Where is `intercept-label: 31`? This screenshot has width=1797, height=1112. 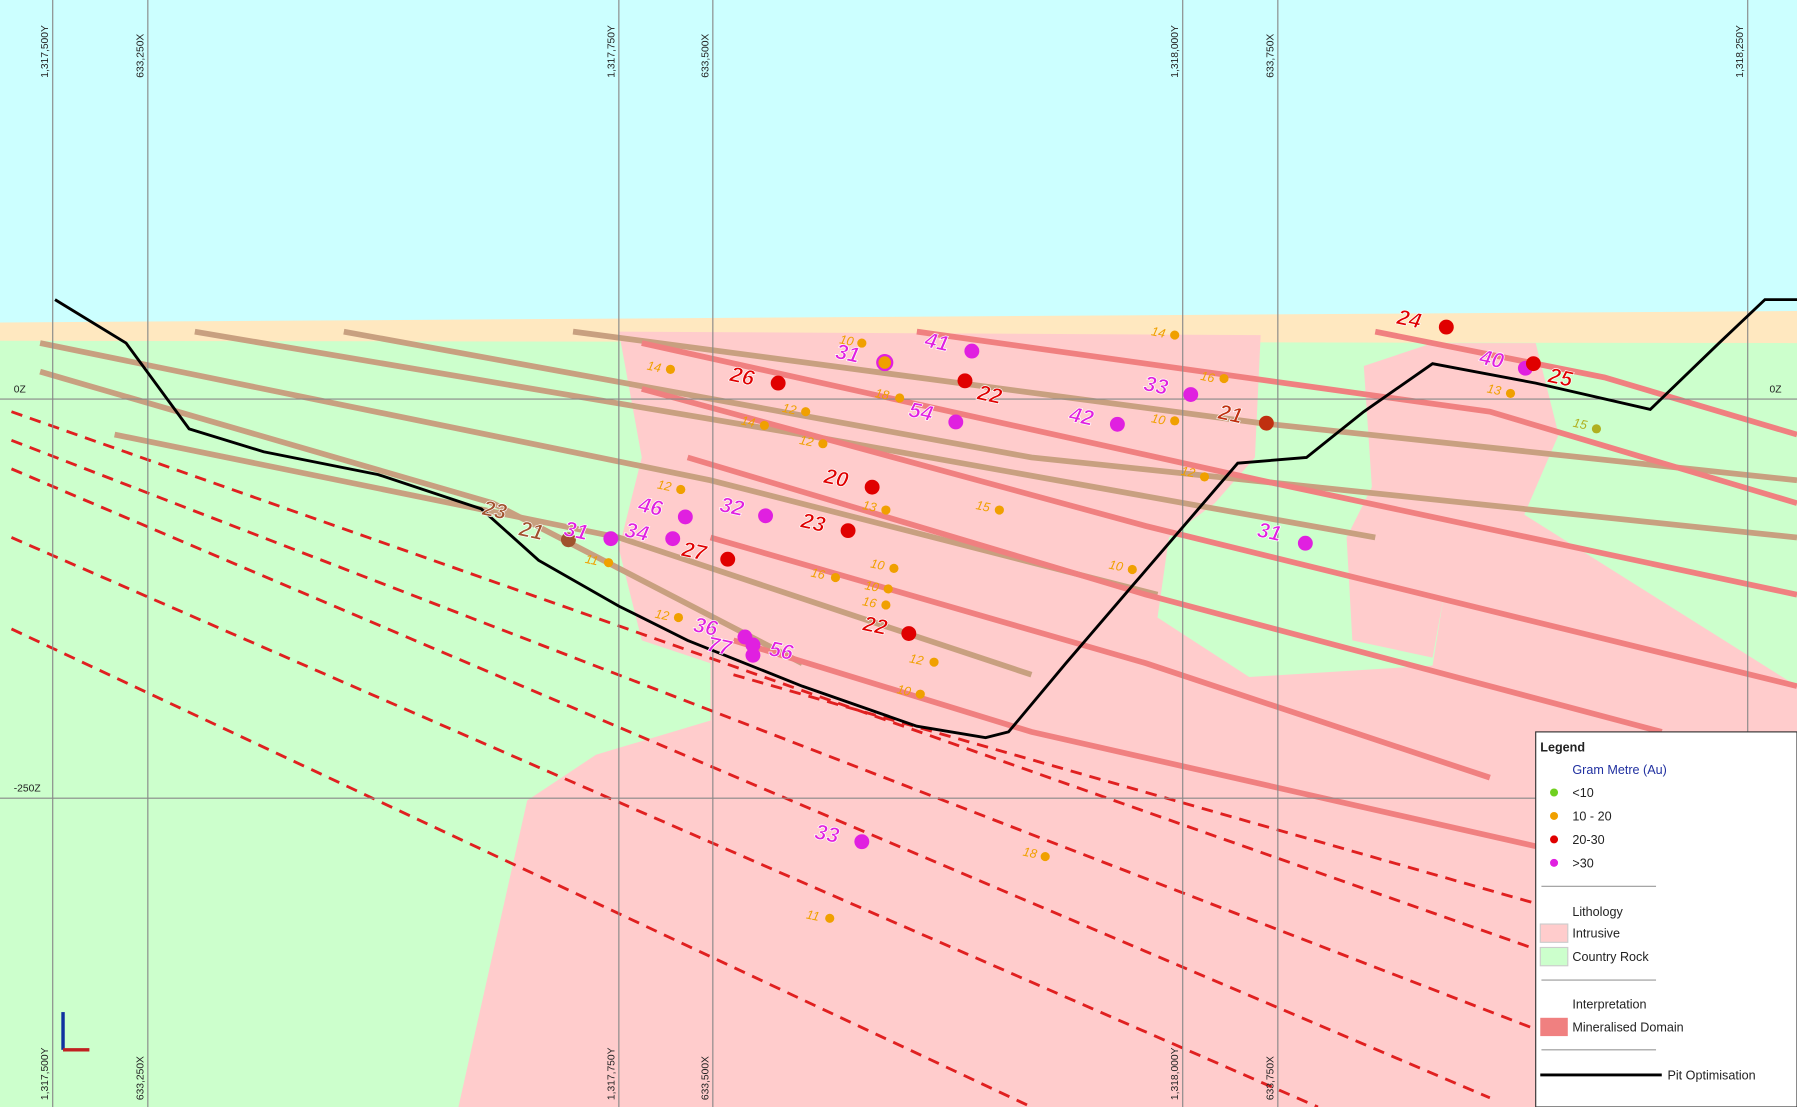
intercept-label: 31 is located at coordinates (1269, 531).